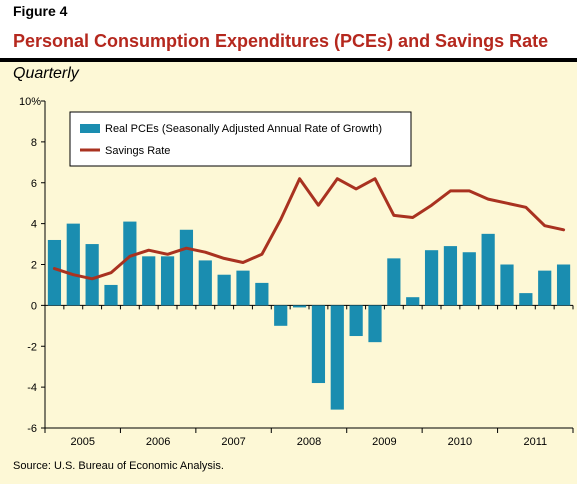  I want to click on y-tick-label: 2, so click(34, 266).